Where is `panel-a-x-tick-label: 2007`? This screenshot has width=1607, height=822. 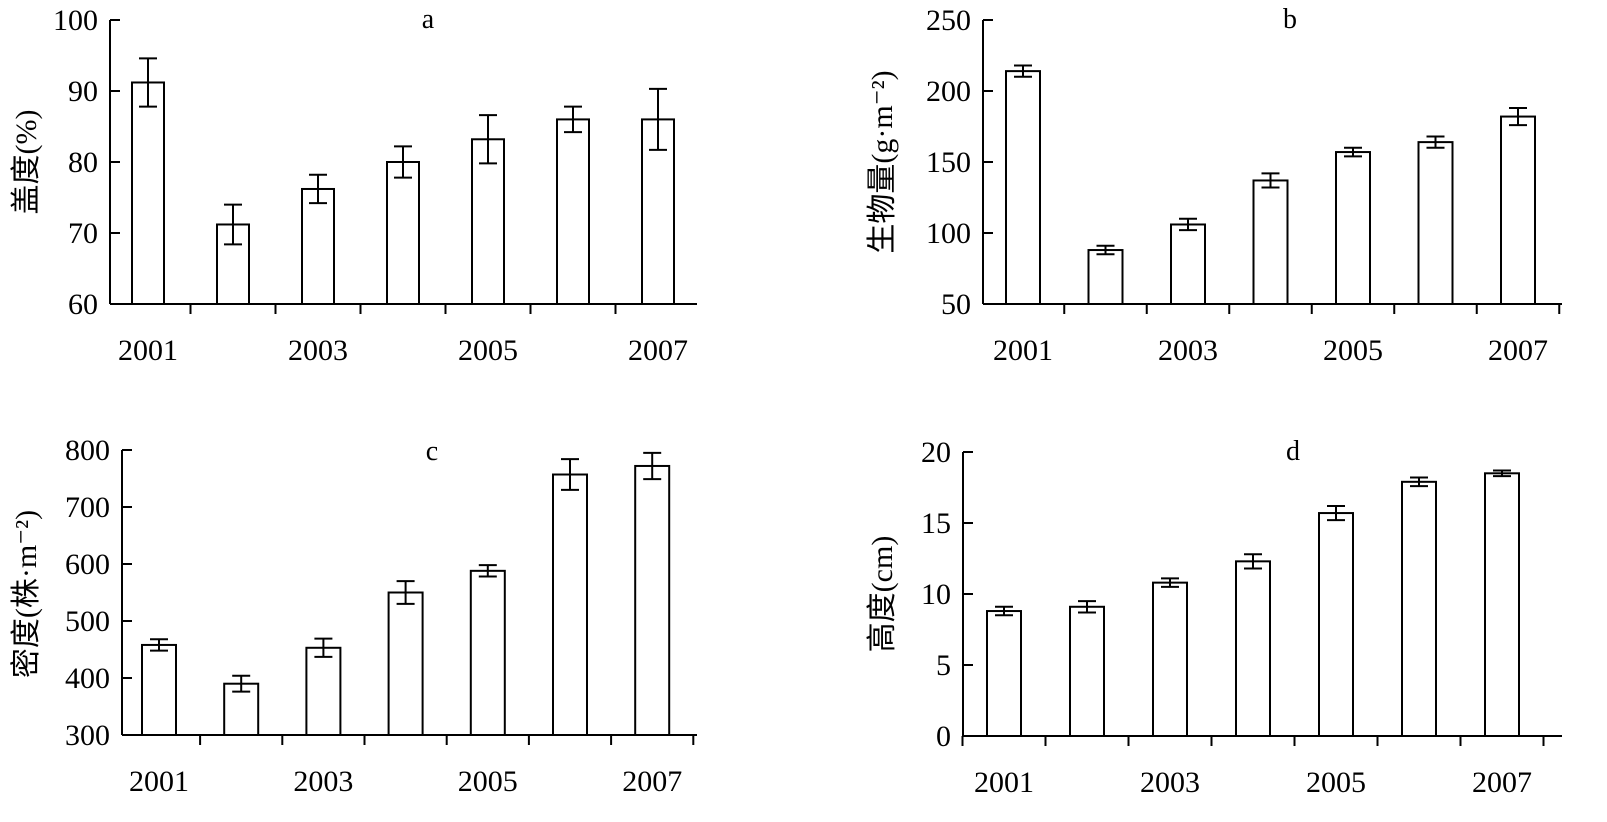
panel-a-x-tick-label: 2007 is located at coordinates (658, 350).